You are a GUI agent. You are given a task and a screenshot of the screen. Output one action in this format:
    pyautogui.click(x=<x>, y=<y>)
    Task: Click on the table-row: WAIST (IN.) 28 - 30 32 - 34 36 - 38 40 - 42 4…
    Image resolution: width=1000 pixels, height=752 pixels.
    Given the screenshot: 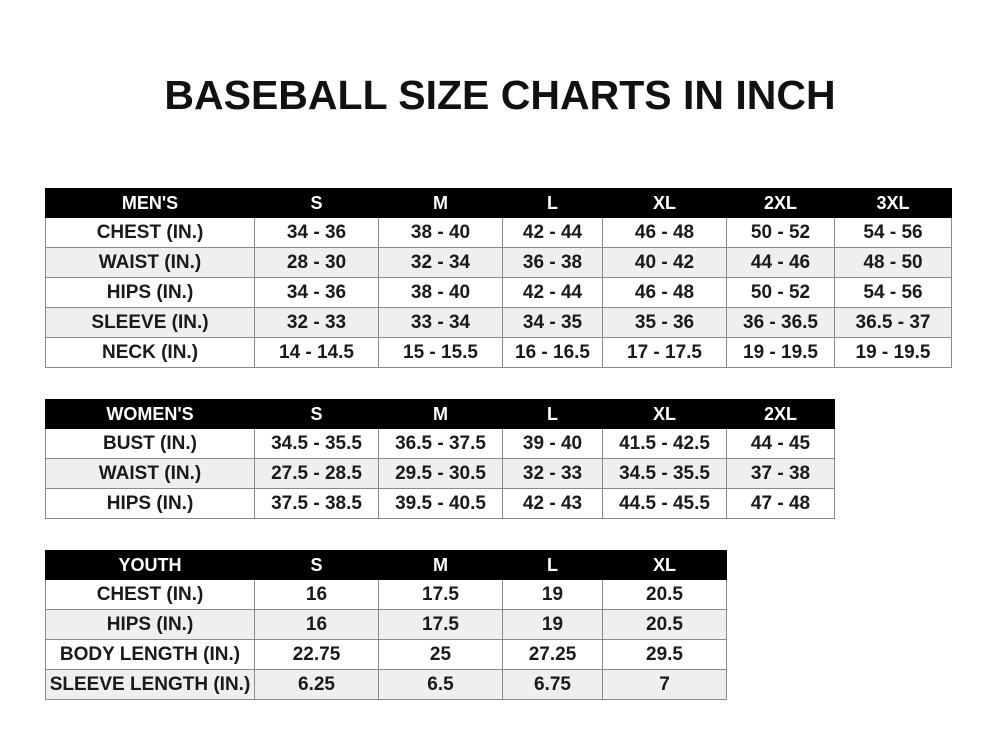 What is the action you would take?
    pyautogui.click(x=498, y=262)
    